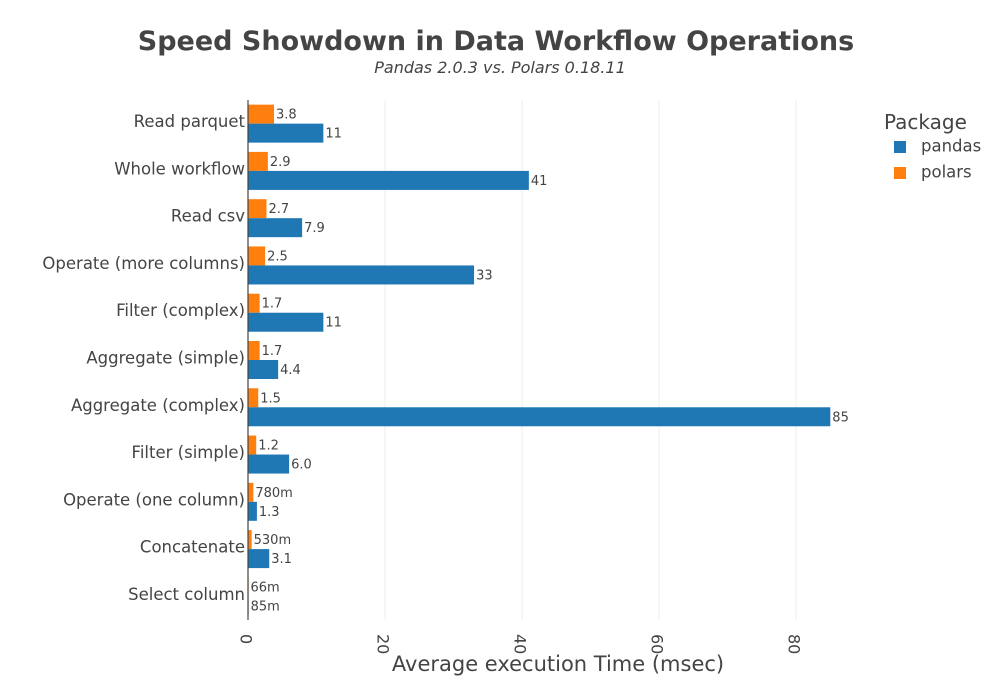 This screenshot has height=700, width=1000. I want to click on polars-value-label: 2.7, so click(278, 209).